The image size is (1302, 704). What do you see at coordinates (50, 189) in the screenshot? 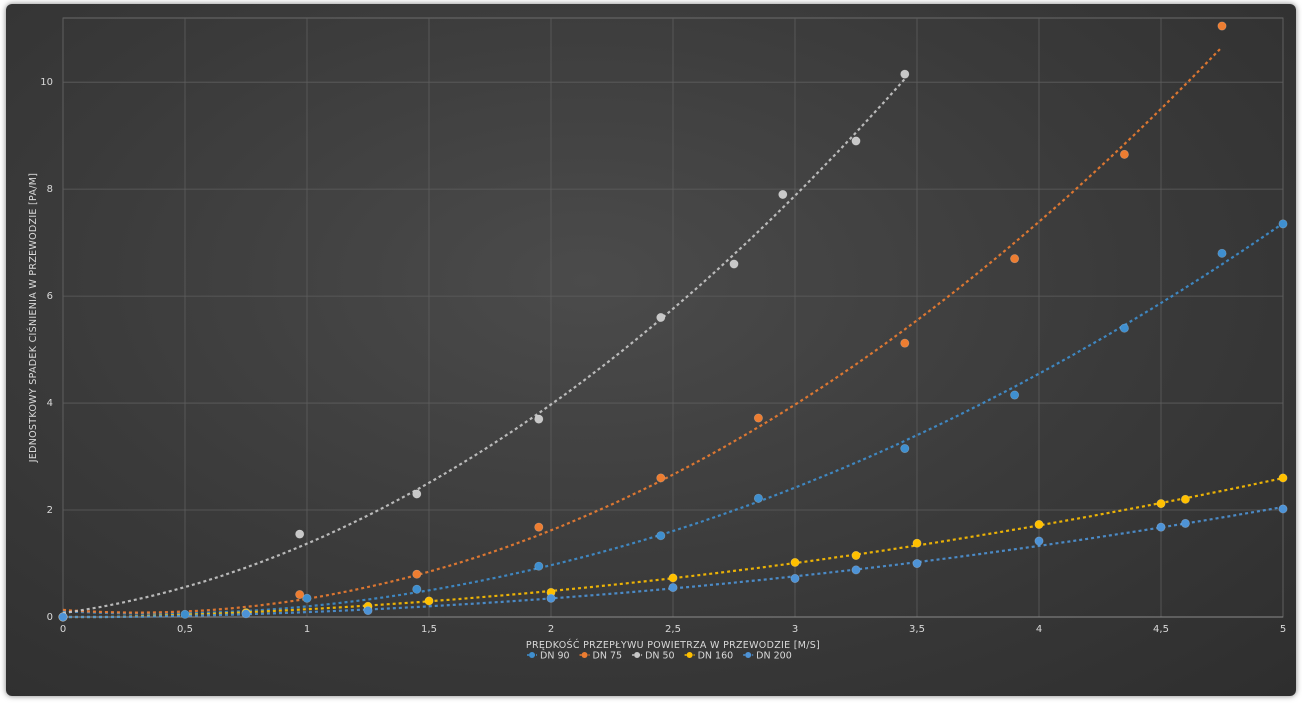
I see `y-tick-label: 8` at bounding box center [50, 189].